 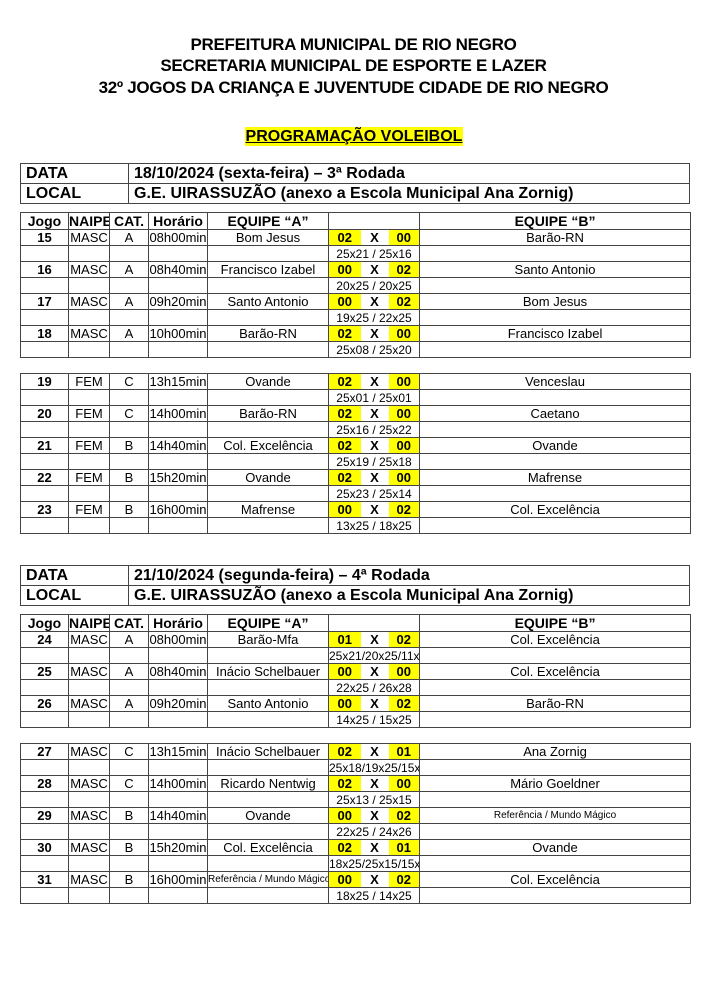 I want to click on team-a: Inácio Schelbauer, so click(x=268, y=671).